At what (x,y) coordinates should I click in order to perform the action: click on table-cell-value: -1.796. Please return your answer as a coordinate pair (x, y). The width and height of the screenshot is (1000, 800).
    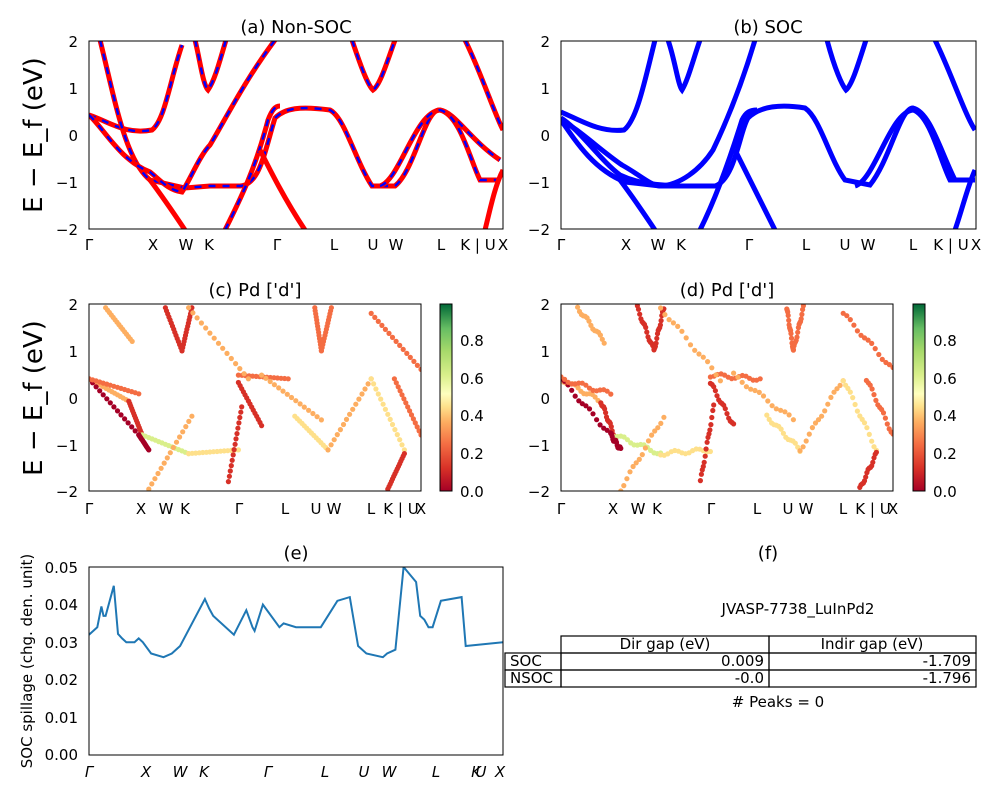
    Looking at the image, I should click on (947, 678).